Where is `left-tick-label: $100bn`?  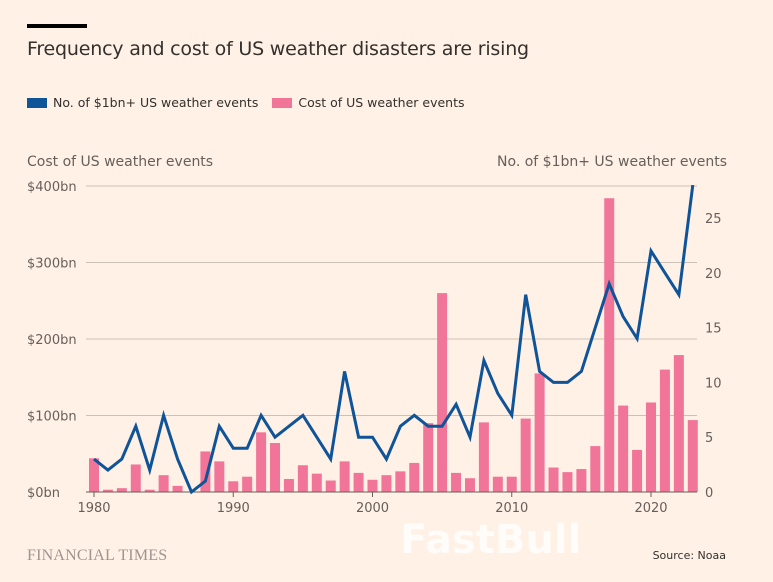
left-tick-label: $100bn is located at coordinates (52, 417).